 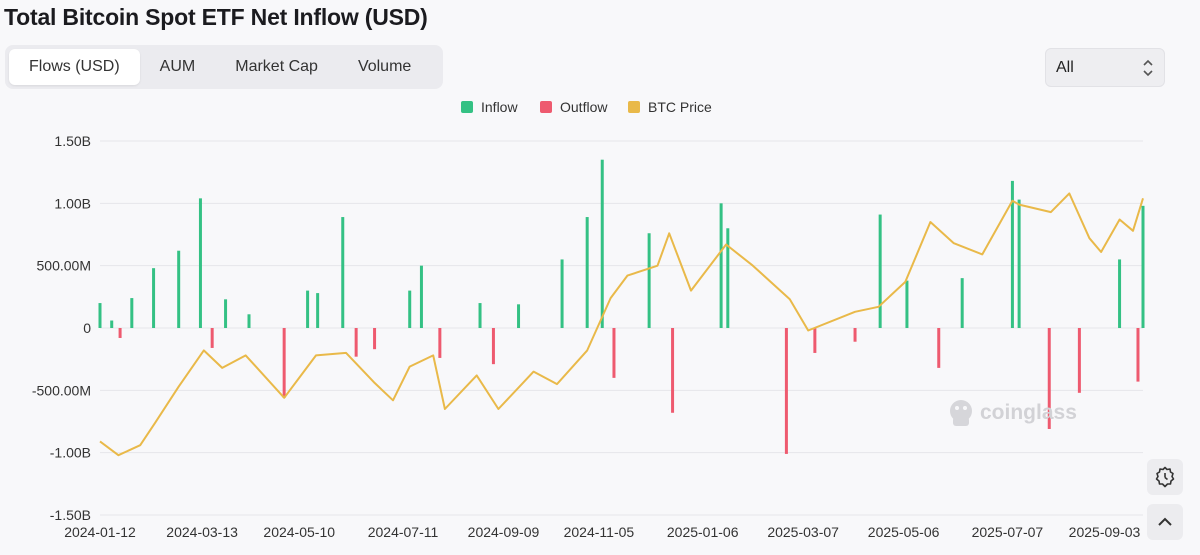 I want to click on tab-flows-usd: Flows (USD), so click(x=74, y=67).